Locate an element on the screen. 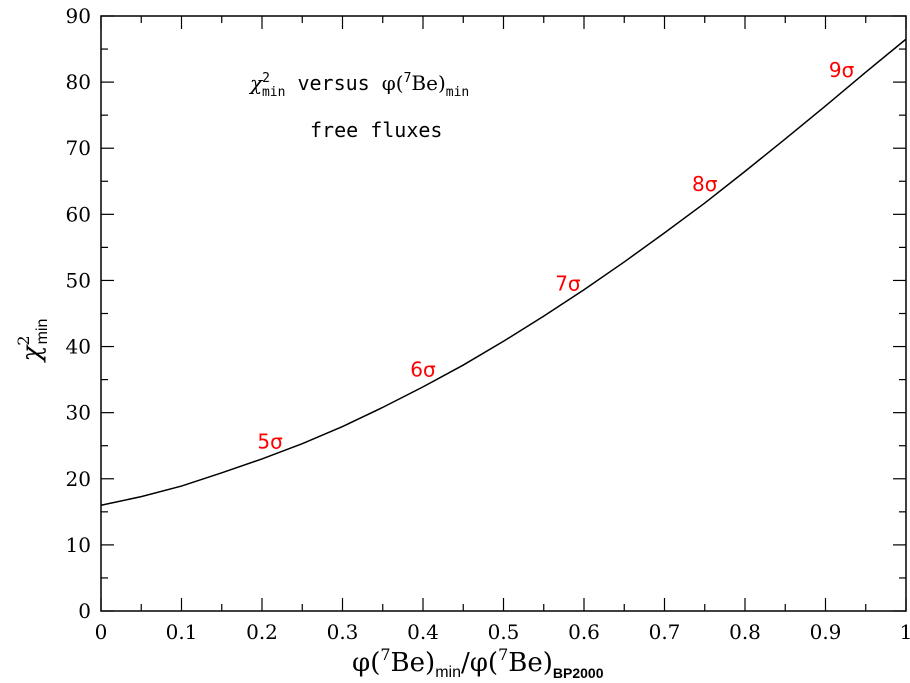 This screenshot has width=910, height=683. sigma-label: 8σ is located at coordinates (705, 184).